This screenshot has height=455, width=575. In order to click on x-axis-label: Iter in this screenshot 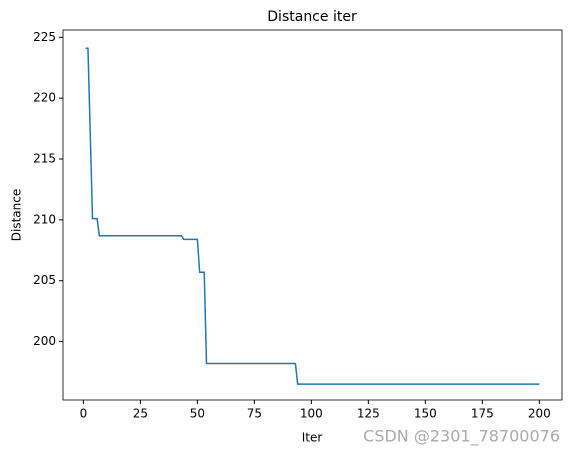, I will do `click(312, 438)`.